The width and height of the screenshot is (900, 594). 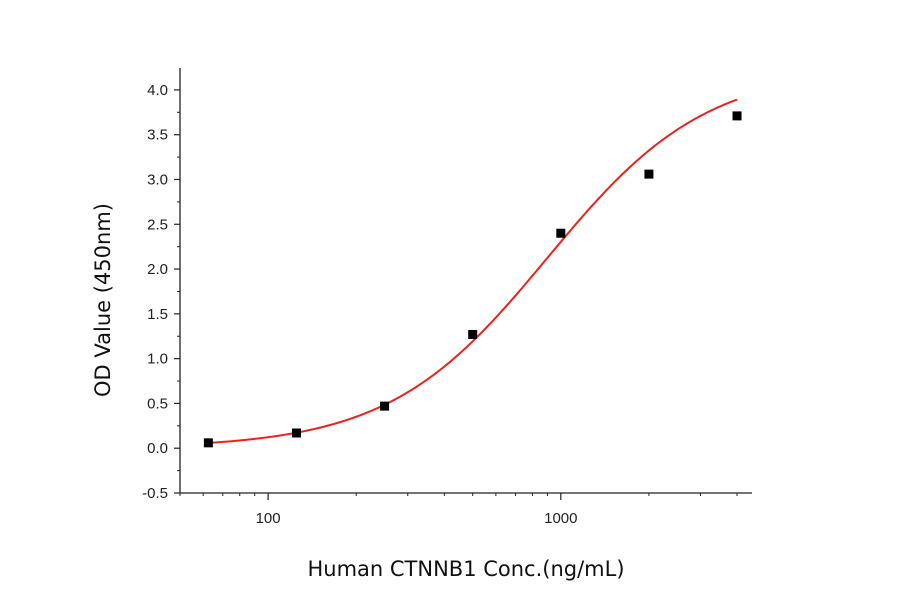 What do you see at coordinates (157, 448) in the screenshot?
I see `y-tick-label: 0.0` at bounding box center [157, 448].